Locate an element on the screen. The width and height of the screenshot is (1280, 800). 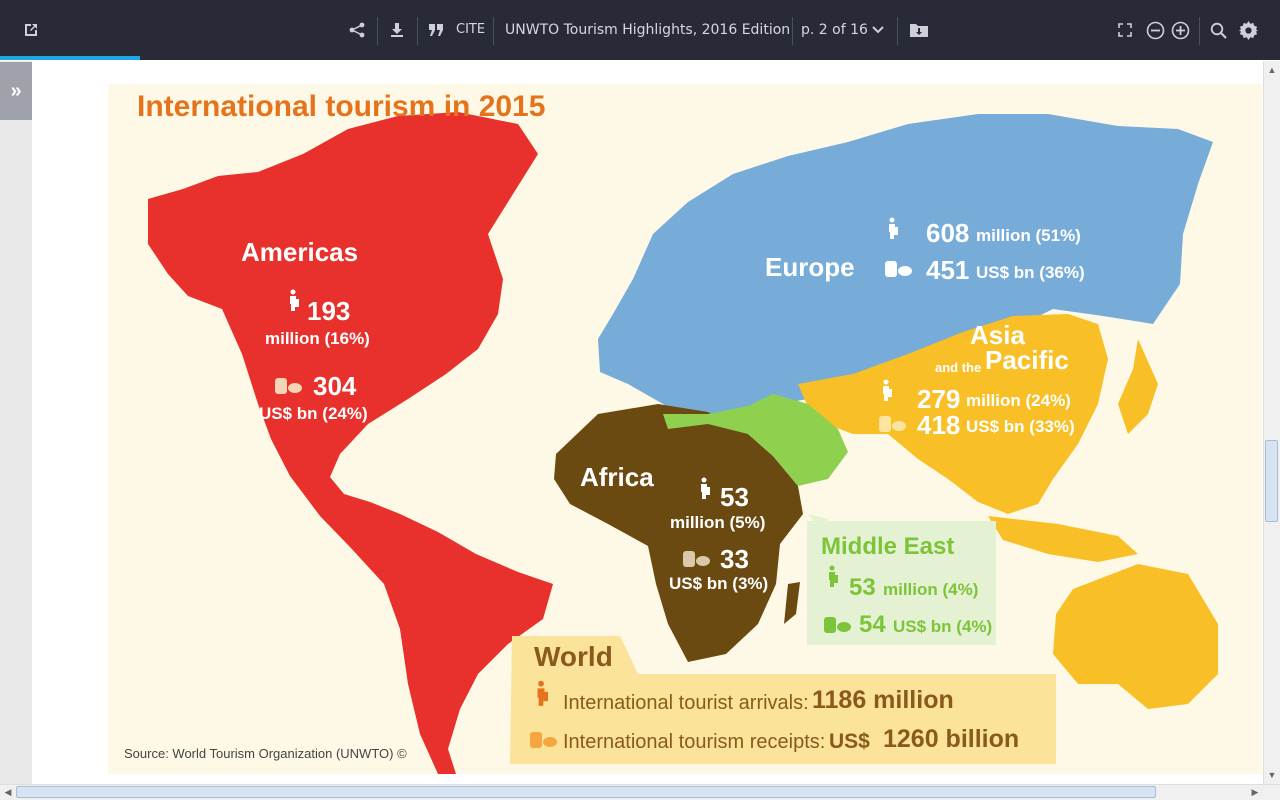
world-receipts-value: 1260 billion is located at coordinates (951, 739).